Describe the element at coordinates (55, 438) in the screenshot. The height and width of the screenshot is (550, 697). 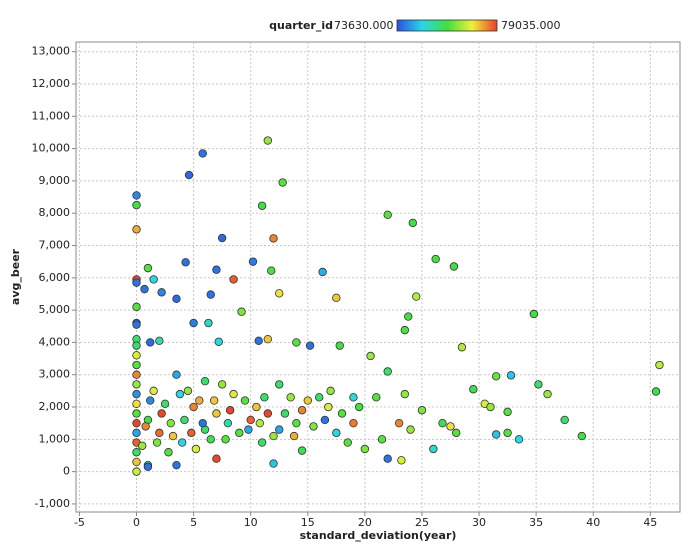
I see `y-tick-label: 1,000` at that location.